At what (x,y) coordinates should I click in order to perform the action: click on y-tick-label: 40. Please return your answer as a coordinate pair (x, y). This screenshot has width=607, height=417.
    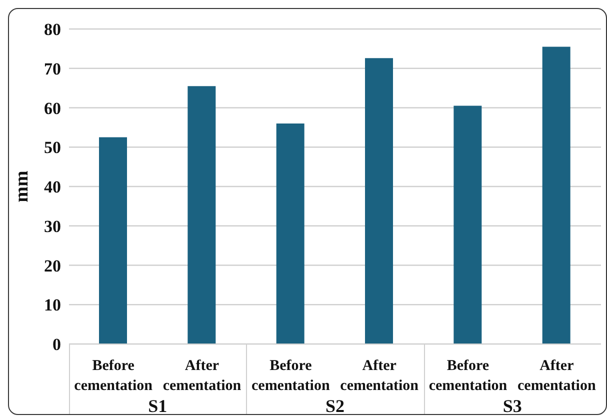
    Looking at the image, I should click on (52, 187).